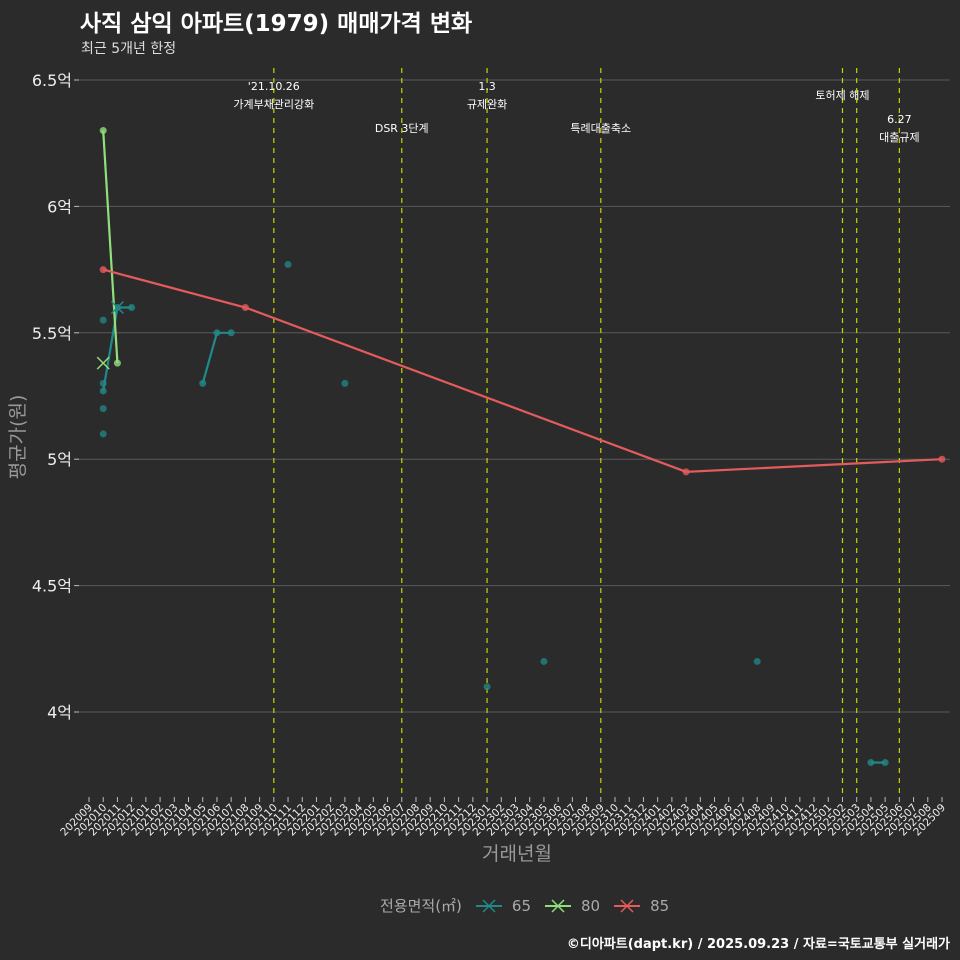  What do you see at coordinates (402, 128) in the screenshot?
I see `event-label: DSR 3단계` at bounding box center [402, 128].